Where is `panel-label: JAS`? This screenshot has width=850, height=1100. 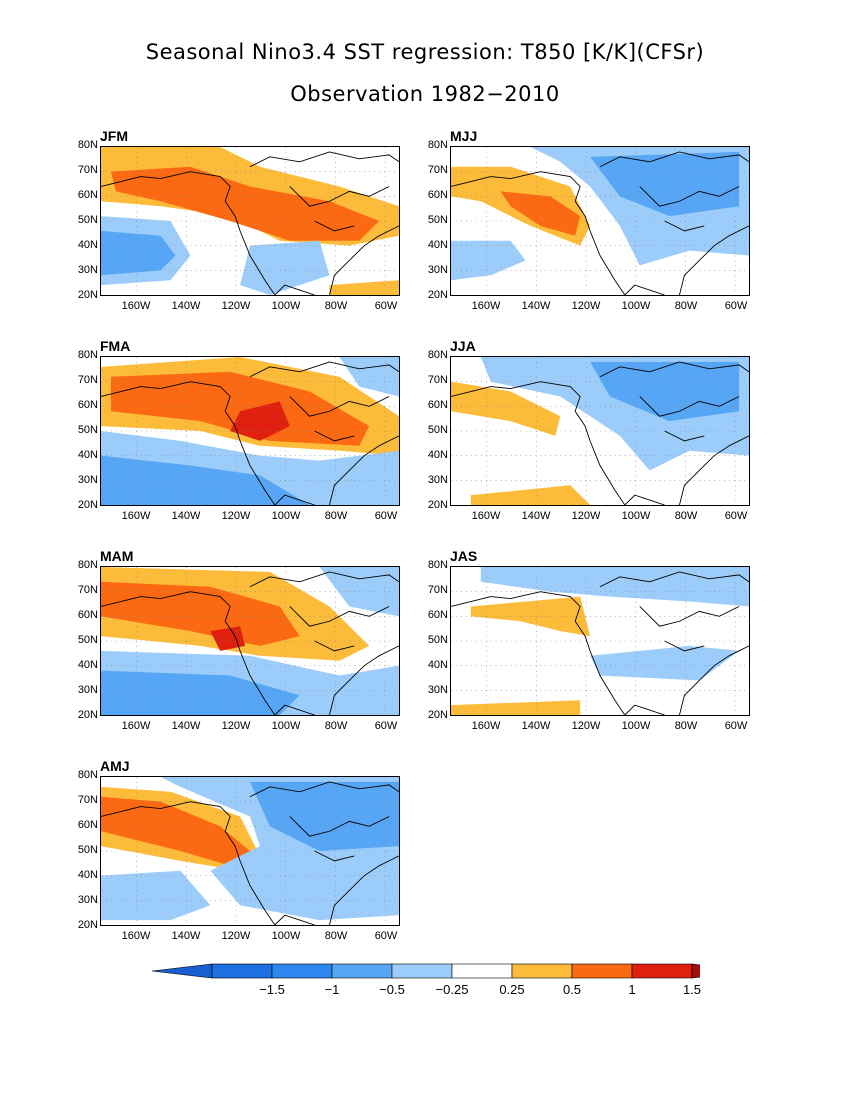
panel-label: JAS is located at coordinates (464, 556).